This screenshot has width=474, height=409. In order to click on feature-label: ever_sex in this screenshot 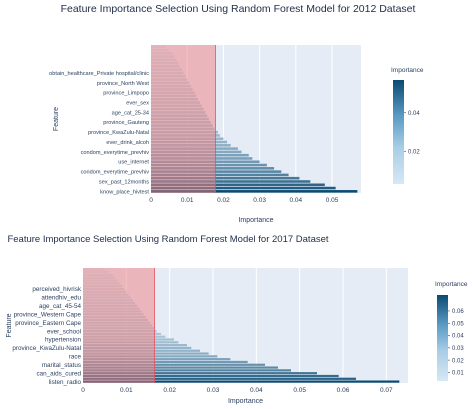, I will do `click(137, 104)`.